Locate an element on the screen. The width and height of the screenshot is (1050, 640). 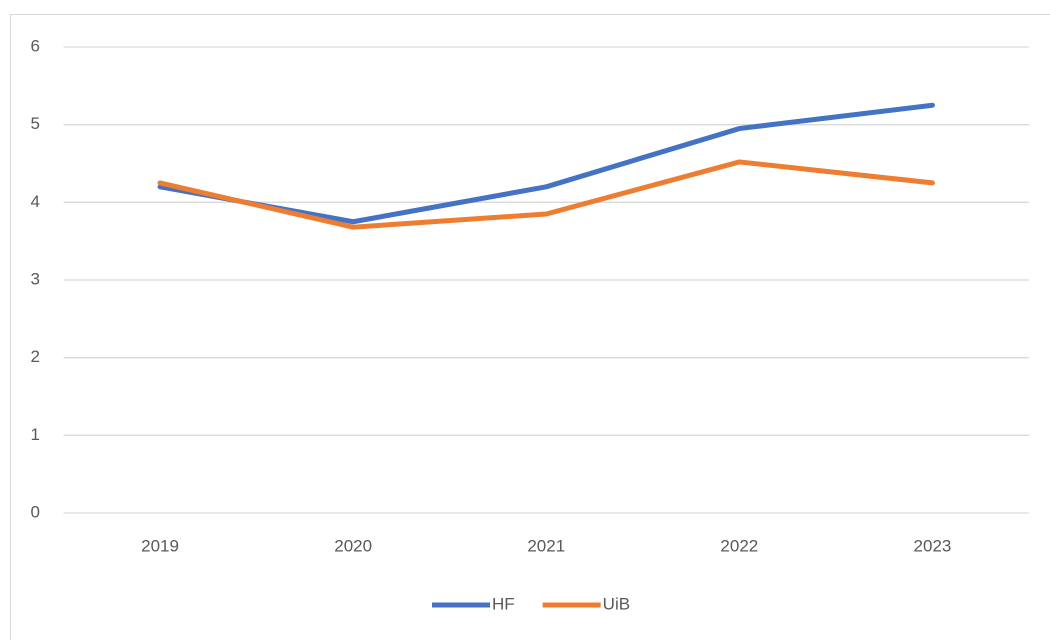
y-tick-label: 2 is located at coordinates (35, 356).